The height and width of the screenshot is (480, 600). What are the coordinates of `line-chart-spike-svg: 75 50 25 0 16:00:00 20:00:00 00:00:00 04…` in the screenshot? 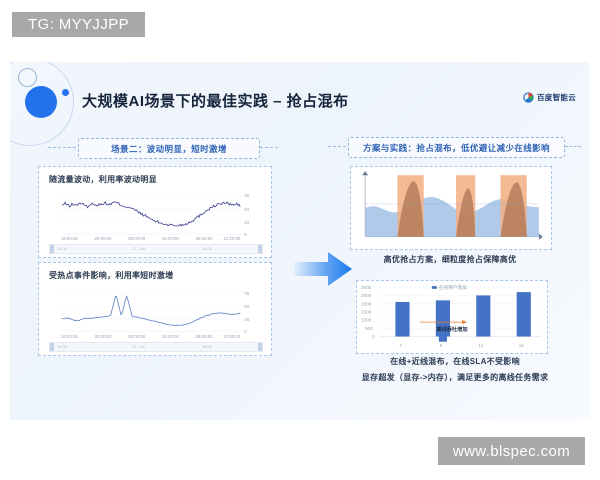 It's located at (155, 315).